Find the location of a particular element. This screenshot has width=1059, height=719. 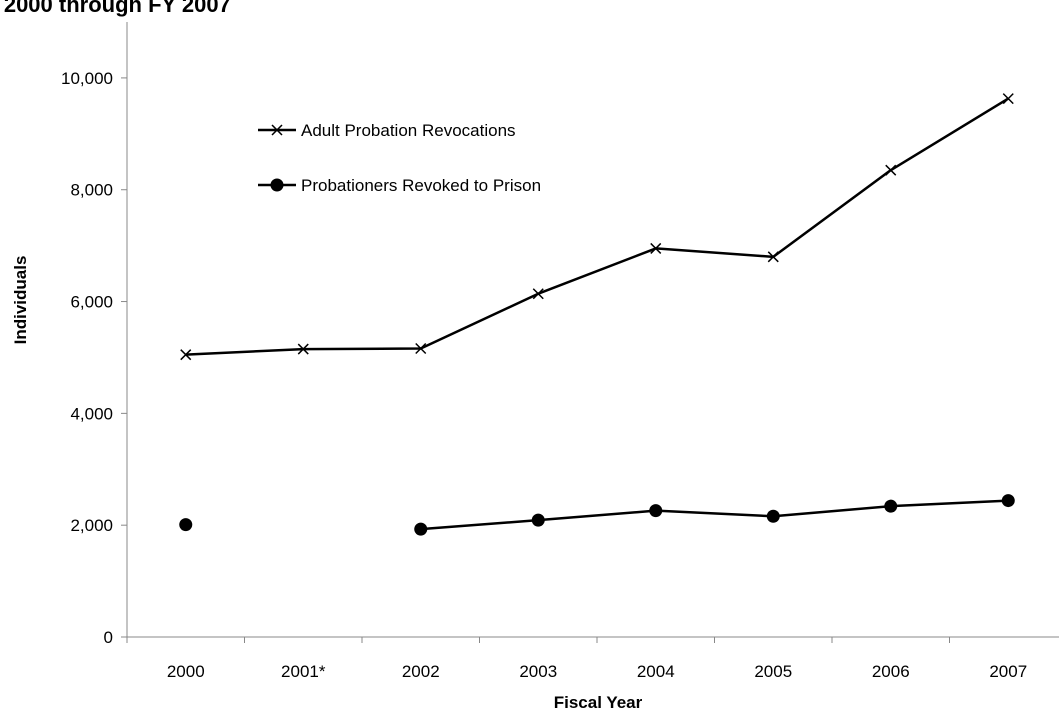

y-tick-label: 2,000 is located at coordinates (91, 525).